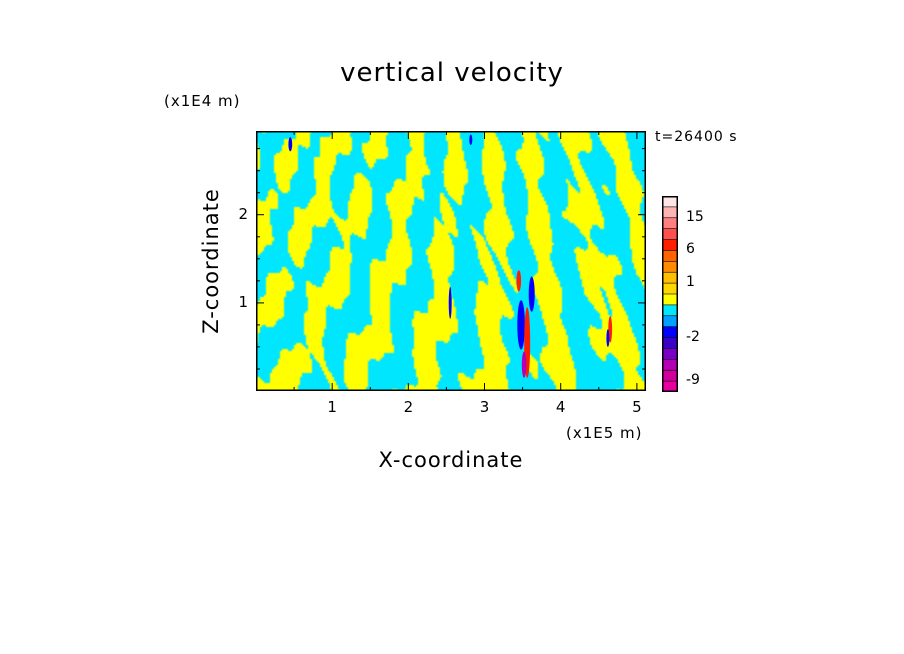  Describe the element at coordinates (332, 407) in the screenshot. I see `x-tick-label: 1` at that location.